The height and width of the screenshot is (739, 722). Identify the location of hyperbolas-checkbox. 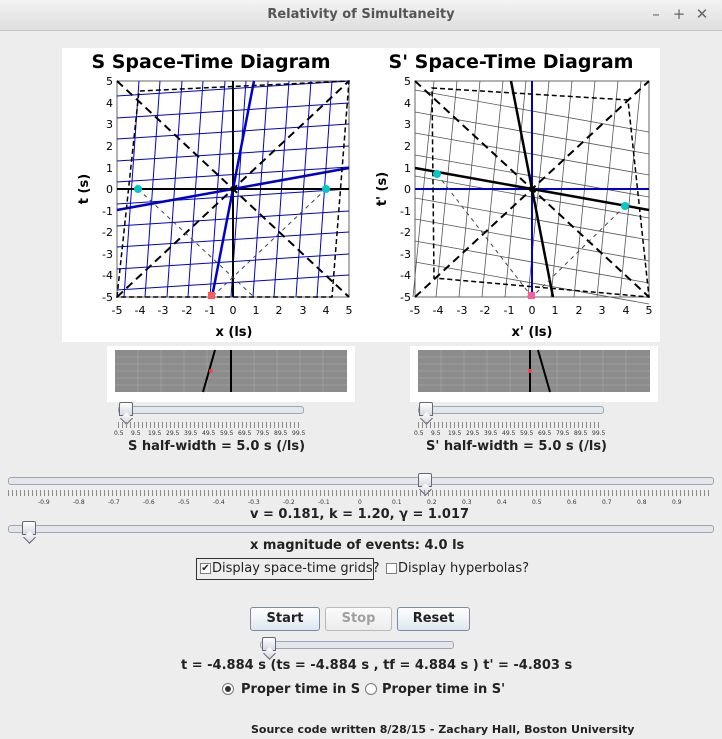
(391, 568).